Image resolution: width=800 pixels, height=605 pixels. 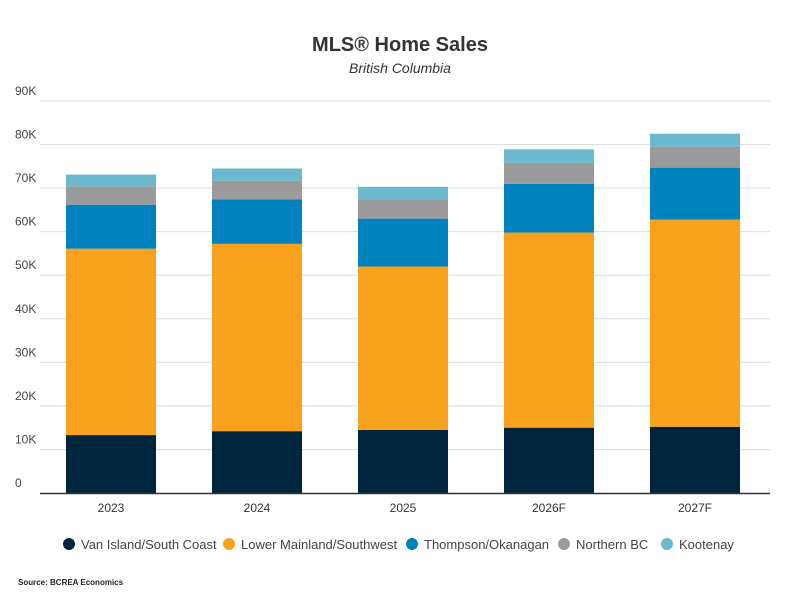 I want to click on x-tick-label: 2026F, so click(x=549, y=508).